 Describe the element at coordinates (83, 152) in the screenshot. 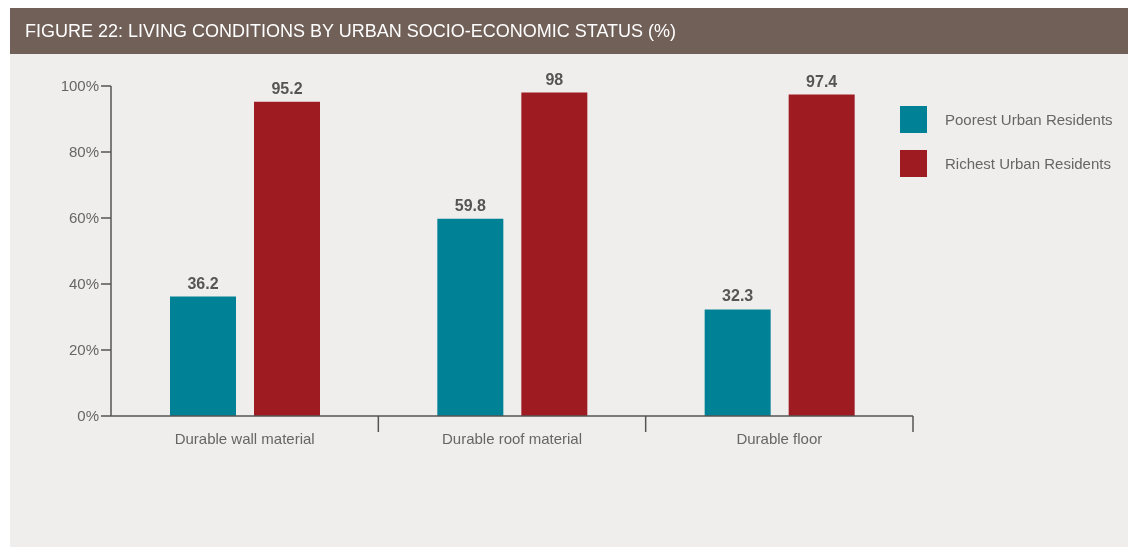

I see `y-tick-label: 80%` at that location.